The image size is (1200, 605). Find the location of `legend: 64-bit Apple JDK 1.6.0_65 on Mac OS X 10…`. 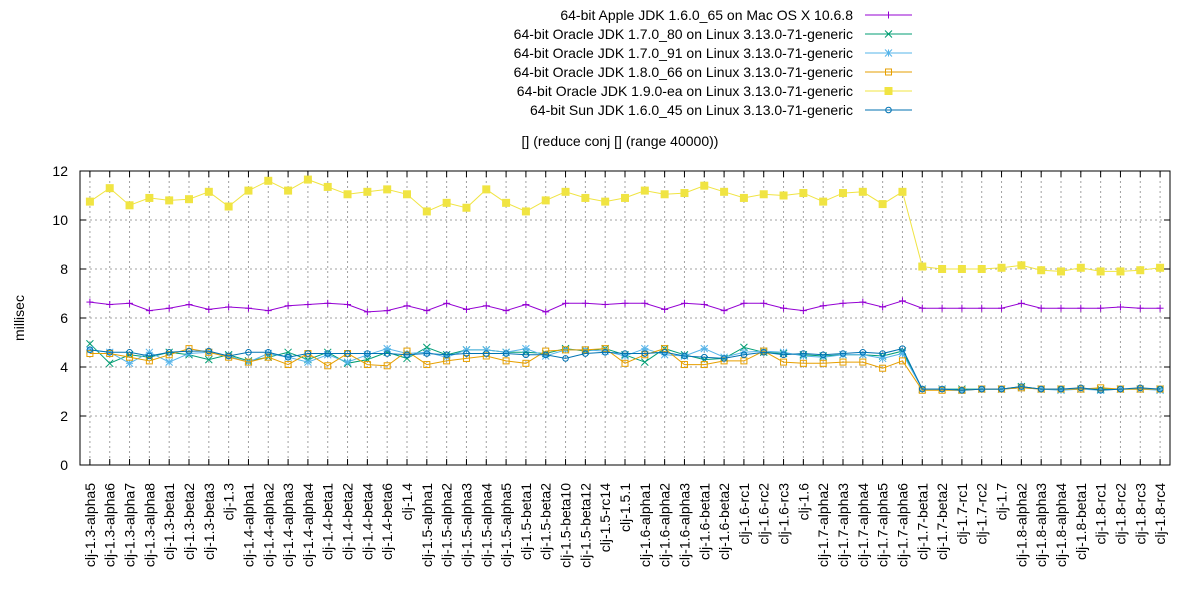

legend: 64-bit Apple JDK 1.6.0_65 on Mac OS X 10… is located at coordinates (713, 62).